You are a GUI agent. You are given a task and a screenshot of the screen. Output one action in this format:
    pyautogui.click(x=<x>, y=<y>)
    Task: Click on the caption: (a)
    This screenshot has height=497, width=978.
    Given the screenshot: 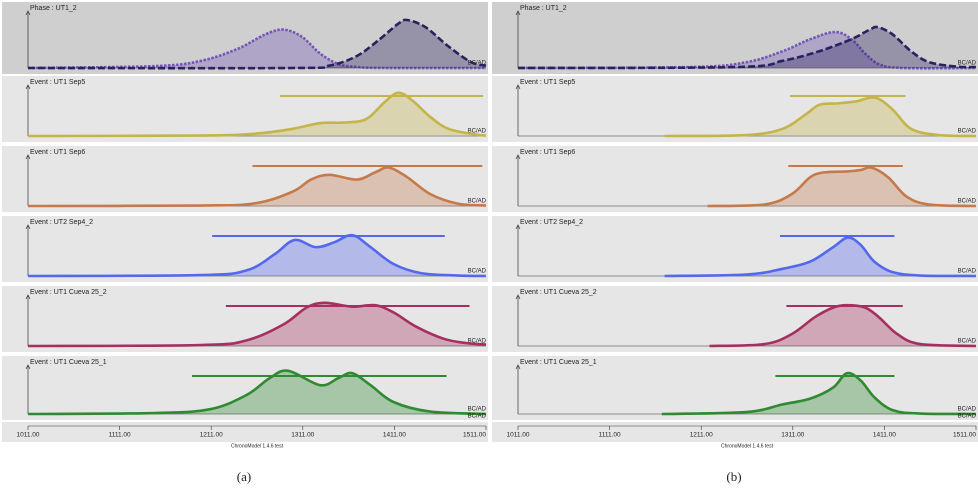 What is the action you would take?
    pyautogui.click(x=244, y=476)
    